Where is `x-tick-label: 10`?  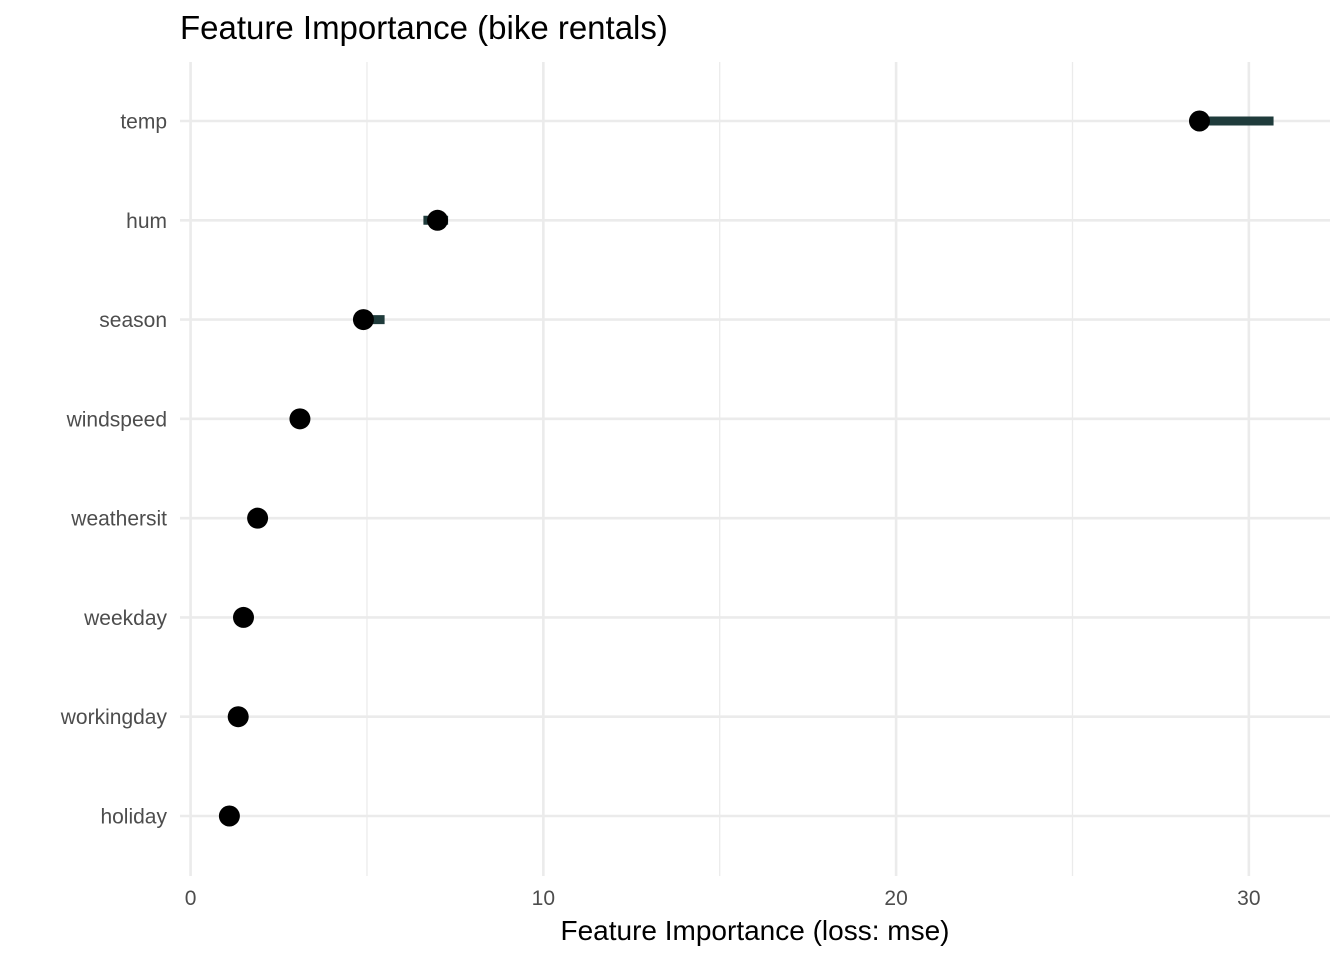
x-tick-label: 10 is located at coordinates (543, 898).